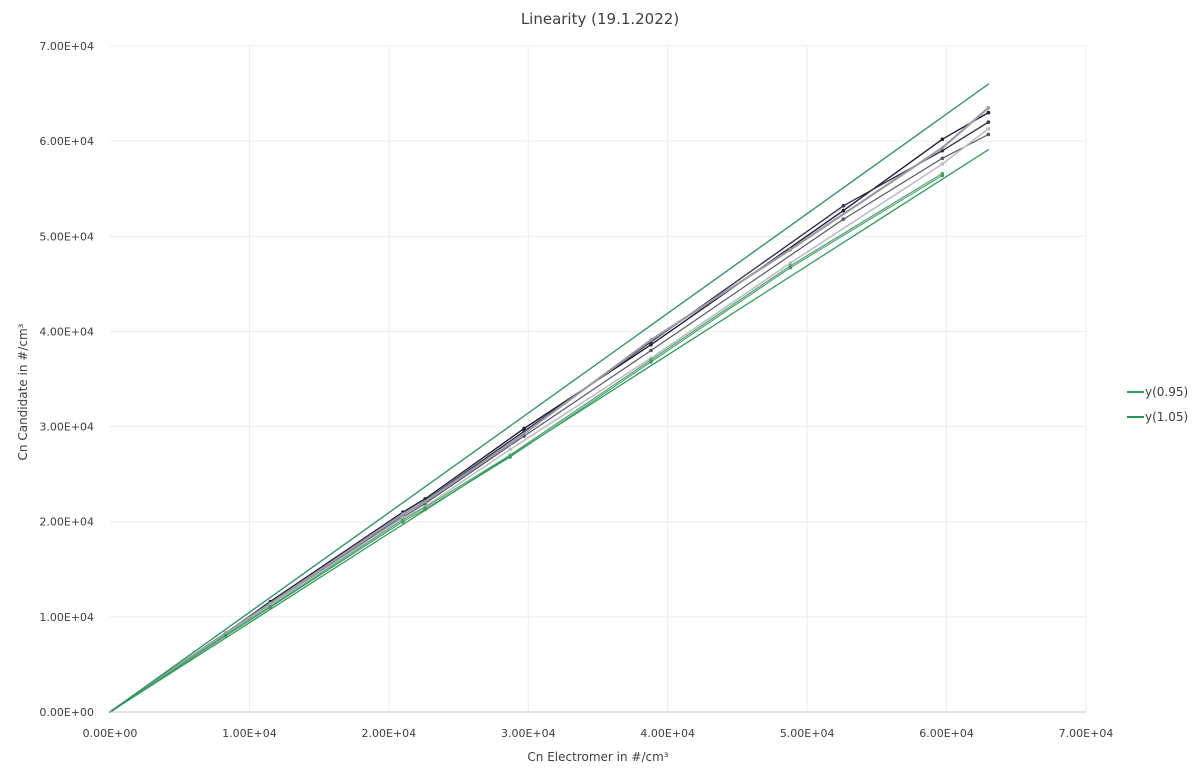  What do you see at coordinates (597, 757) in the screenshot?
I see `x-axis-label: Cn Electromer in #/cm³` at bounding box center [597, 757].